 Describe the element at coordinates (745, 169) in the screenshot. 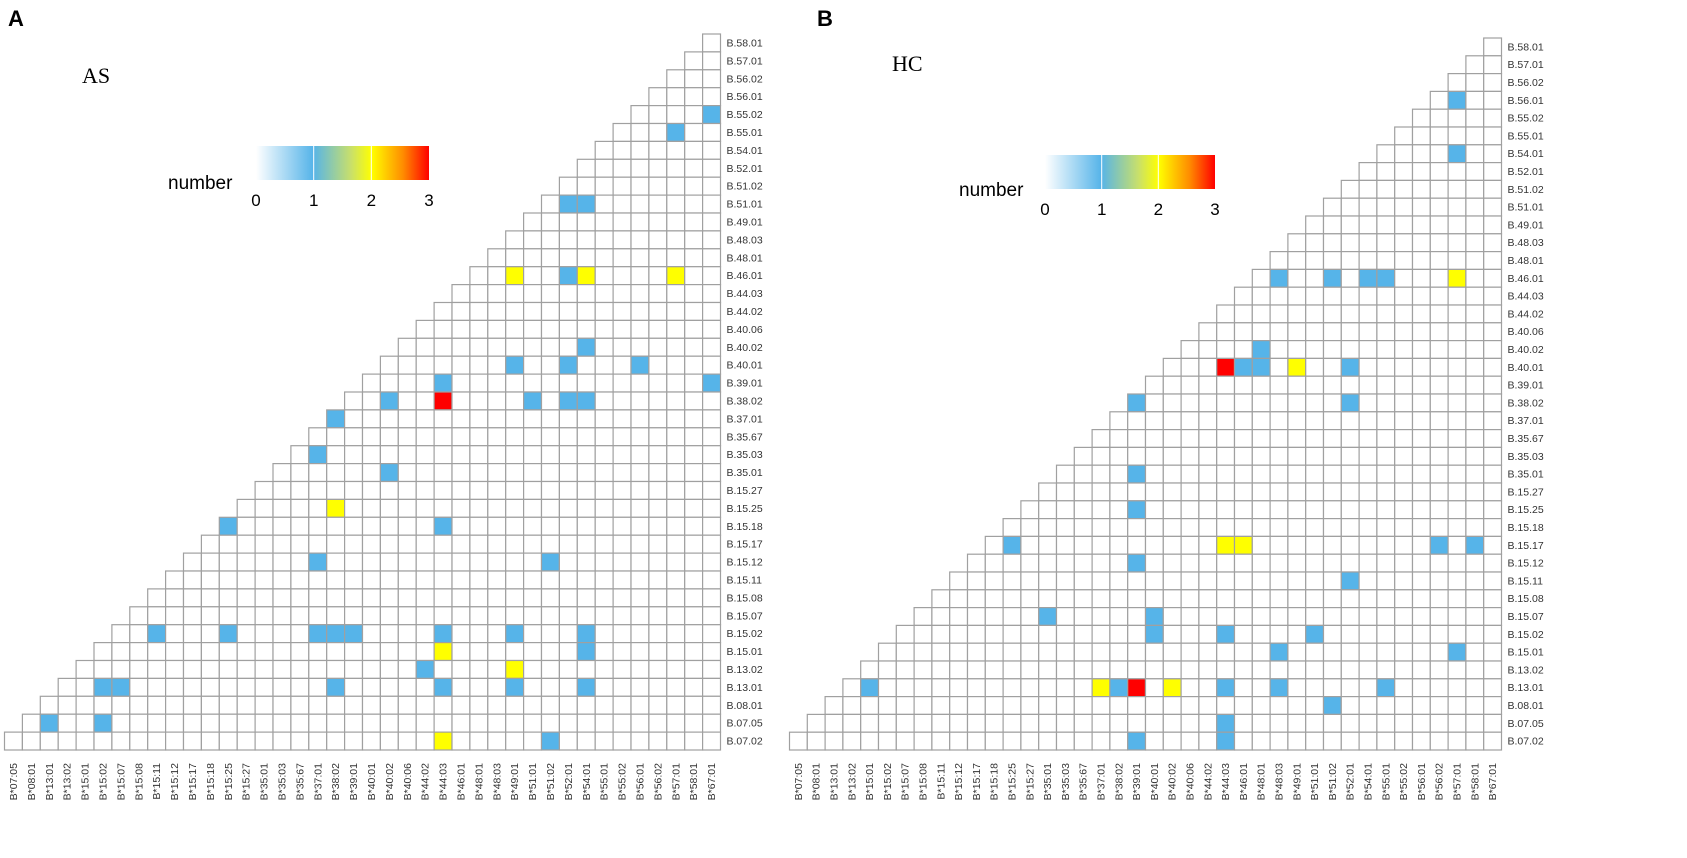

I see `y-tick-label: B.52.01` at that location.